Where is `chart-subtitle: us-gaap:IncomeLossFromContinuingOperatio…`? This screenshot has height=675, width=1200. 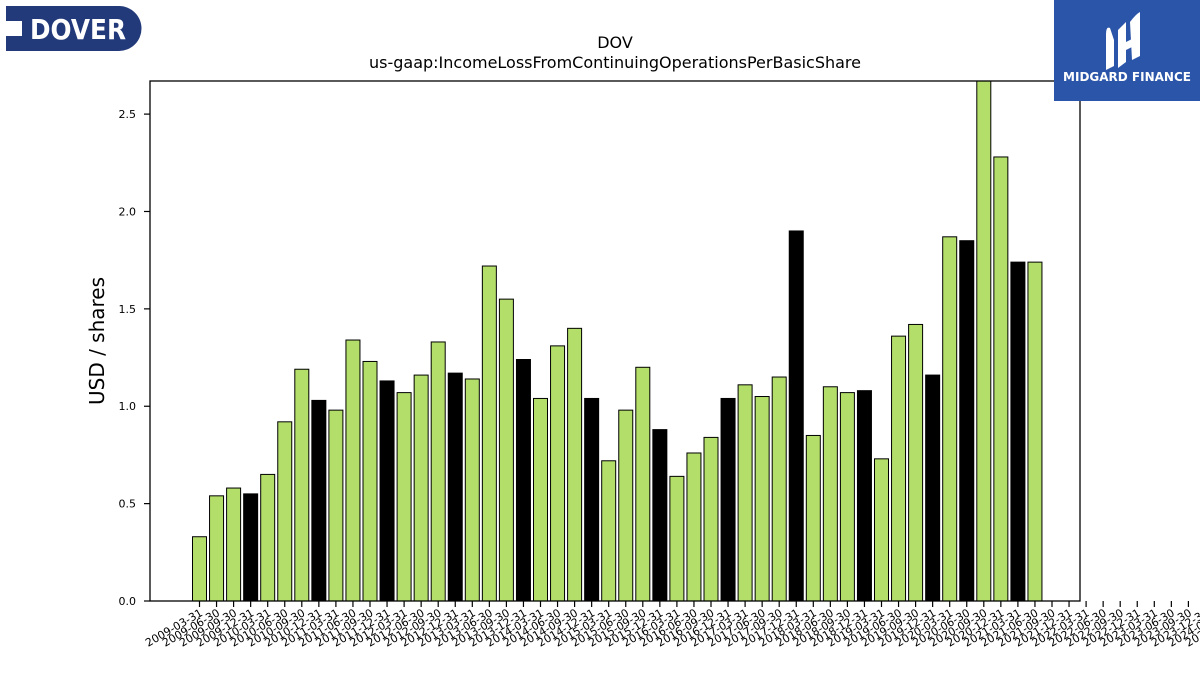 chart-subtitle: us-gaap:IncomeLossFromContinuingOperatio… is located at coordinates (615, 62).